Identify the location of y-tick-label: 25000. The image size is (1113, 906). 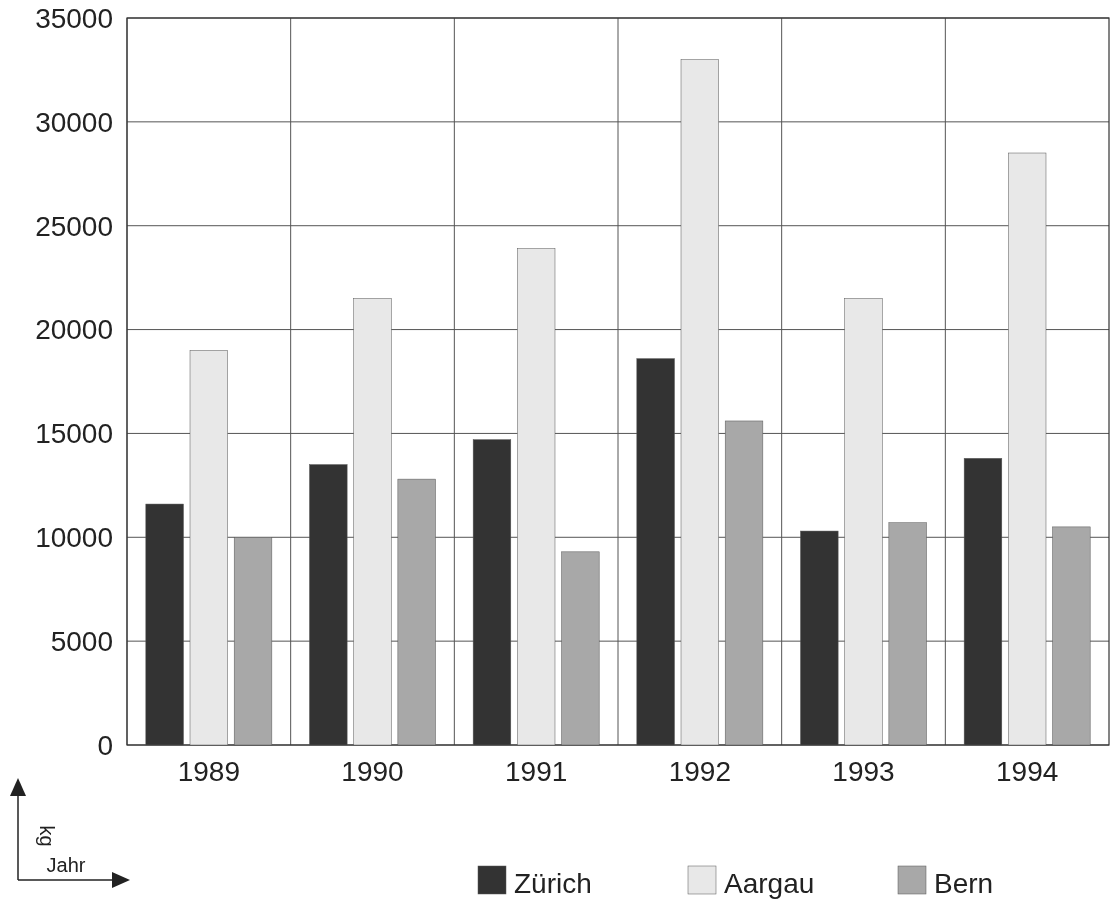
(74, 226).